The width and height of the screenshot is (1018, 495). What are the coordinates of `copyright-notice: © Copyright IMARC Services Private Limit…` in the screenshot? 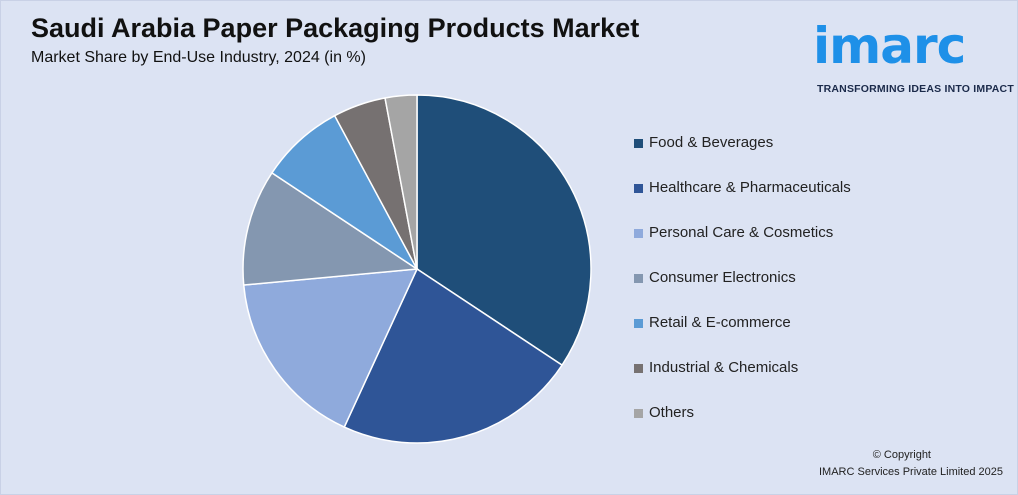 It's located at (911, 464).